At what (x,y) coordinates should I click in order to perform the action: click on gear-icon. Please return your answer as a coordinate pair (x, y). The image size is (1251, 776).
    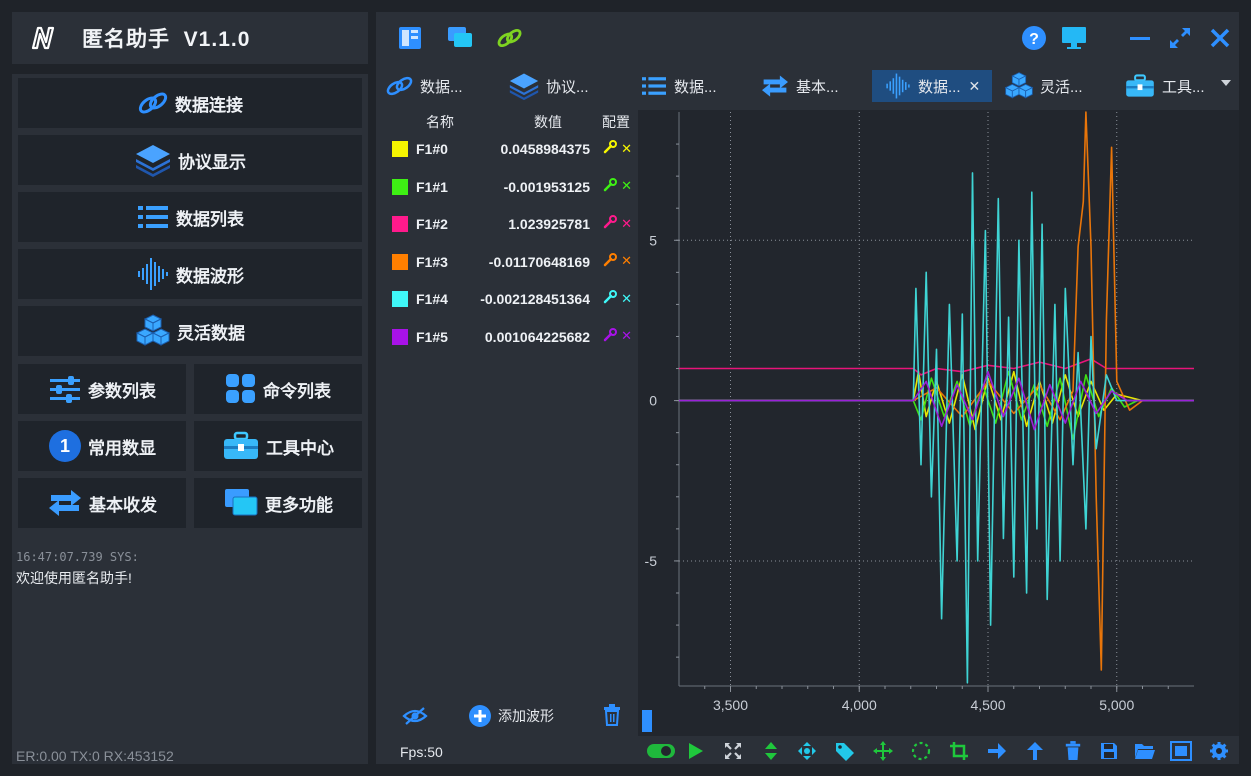
    Looking at the image, I should click on (1219, 751).